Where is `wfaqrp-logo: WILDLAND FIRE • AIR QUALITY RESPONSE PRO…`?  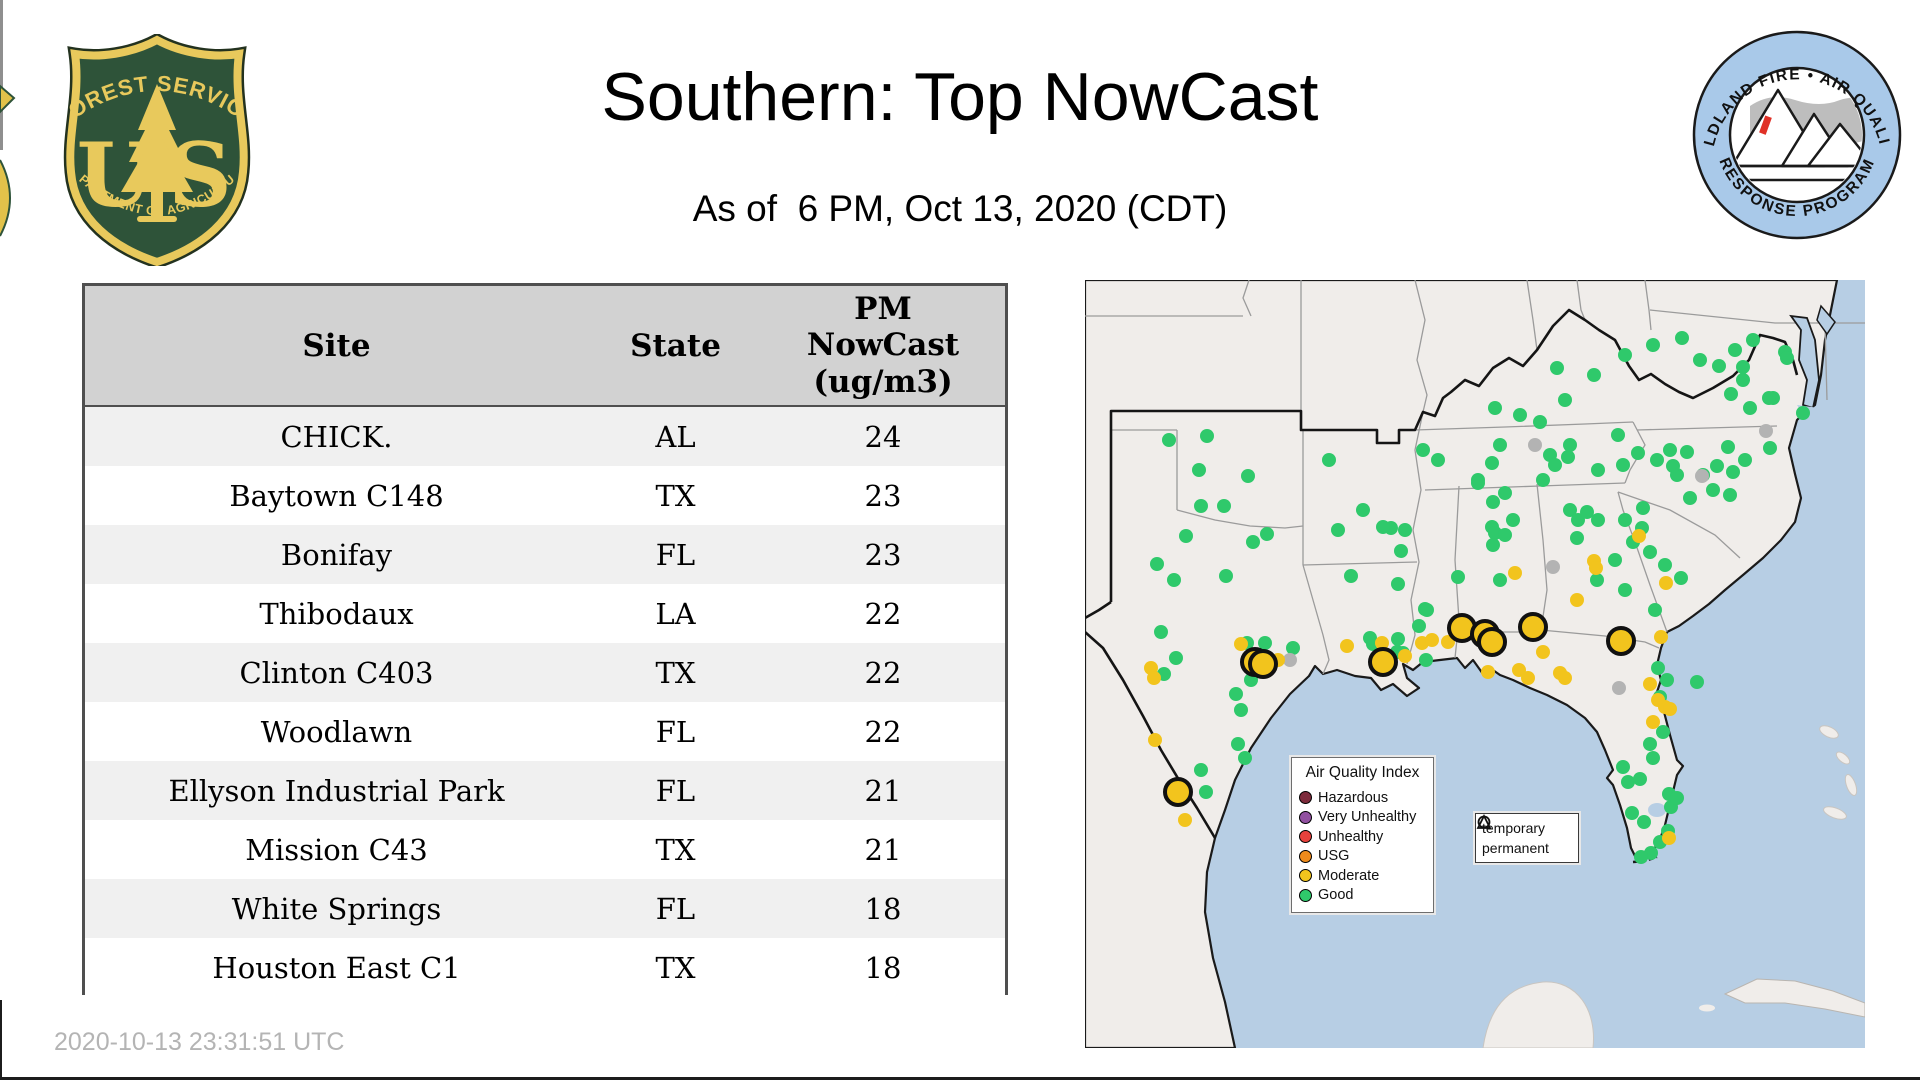
wfaqrp-logo: WILDLAND FIRE • AIR QUALITY RESPONSE PRO… is located at coordinates (1796, 134).